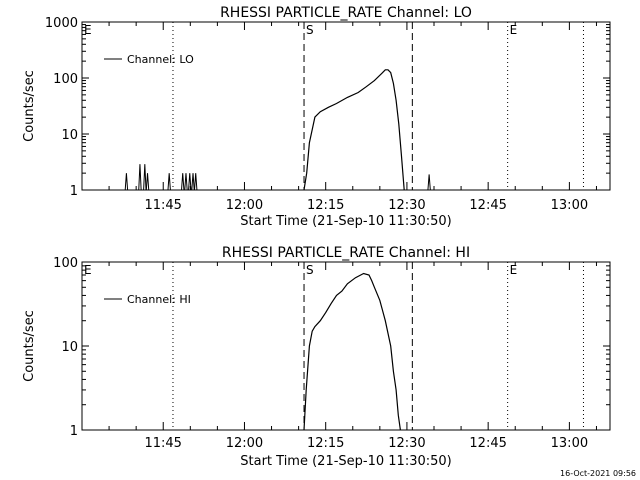  What do you see at coordinates (598, 473) in the screenshot?
I see `plot-timestamp: 16-Oct-2021 09:56` at bounding box center [598, 473].